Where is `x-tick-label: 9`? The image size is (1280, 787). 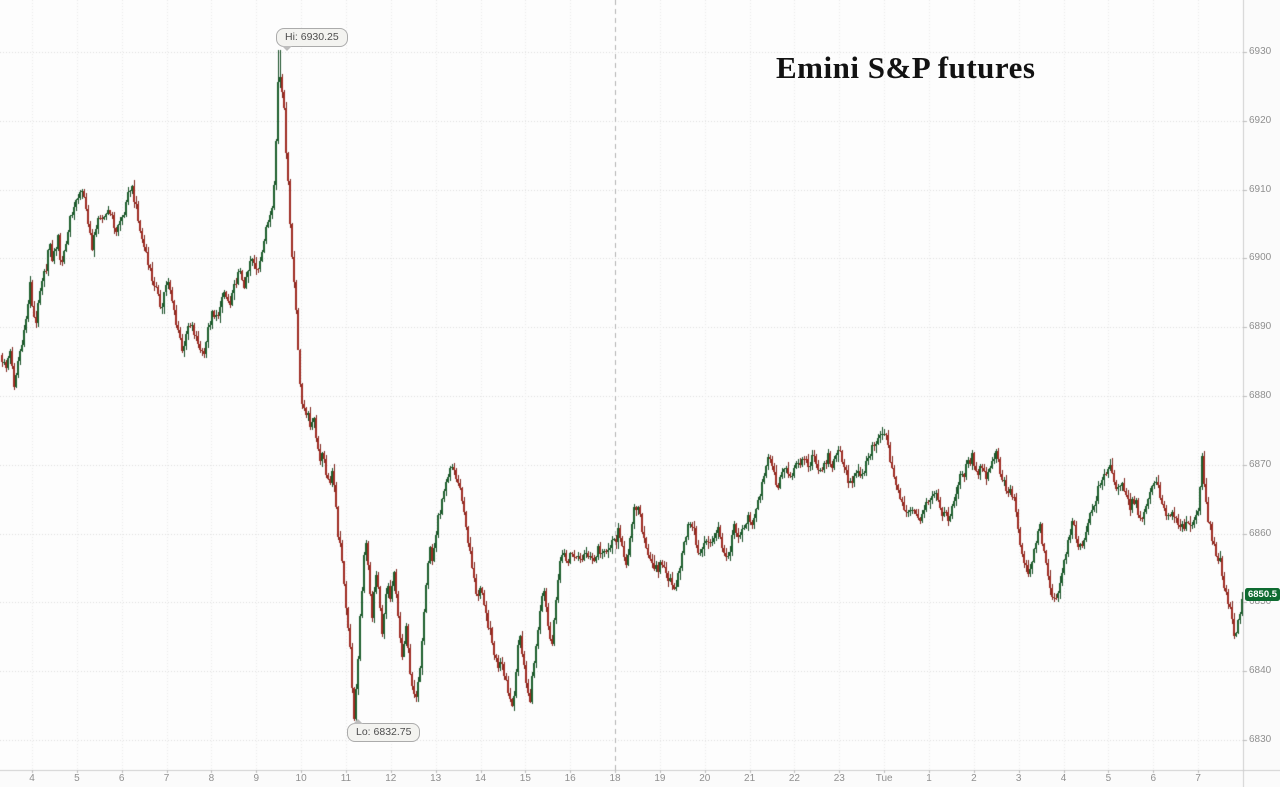
x-tick-label: 9 is located at coordinates (256, 778).